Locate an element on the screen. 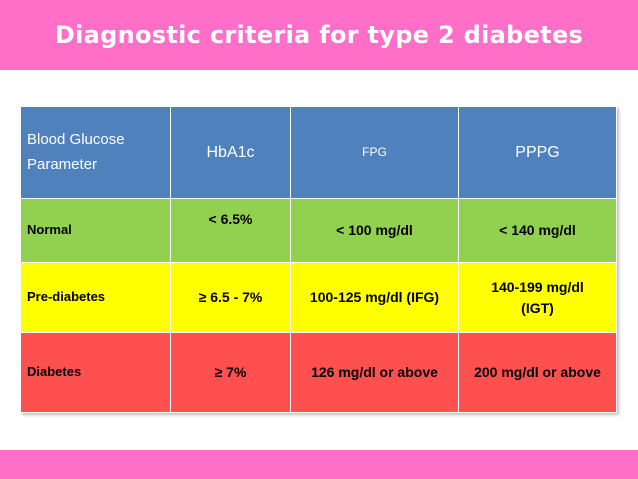 The width and height of the screenshot is (638, 479). cell-normal-pppg: < 140 mg/dl is located at coordinates (537, 230).